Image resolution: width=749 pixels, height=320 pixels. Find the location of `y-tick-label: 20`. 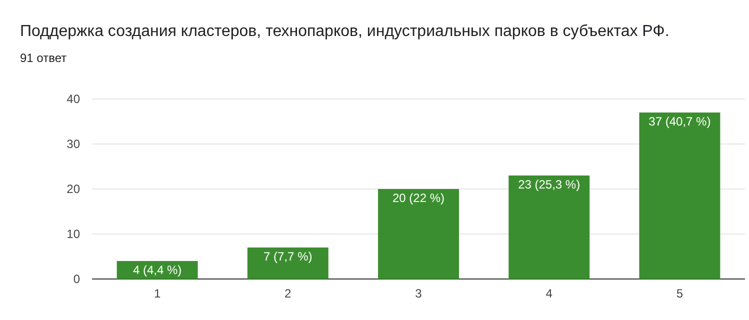

y-tick-label: 20 is located at coordinates (73, 189).